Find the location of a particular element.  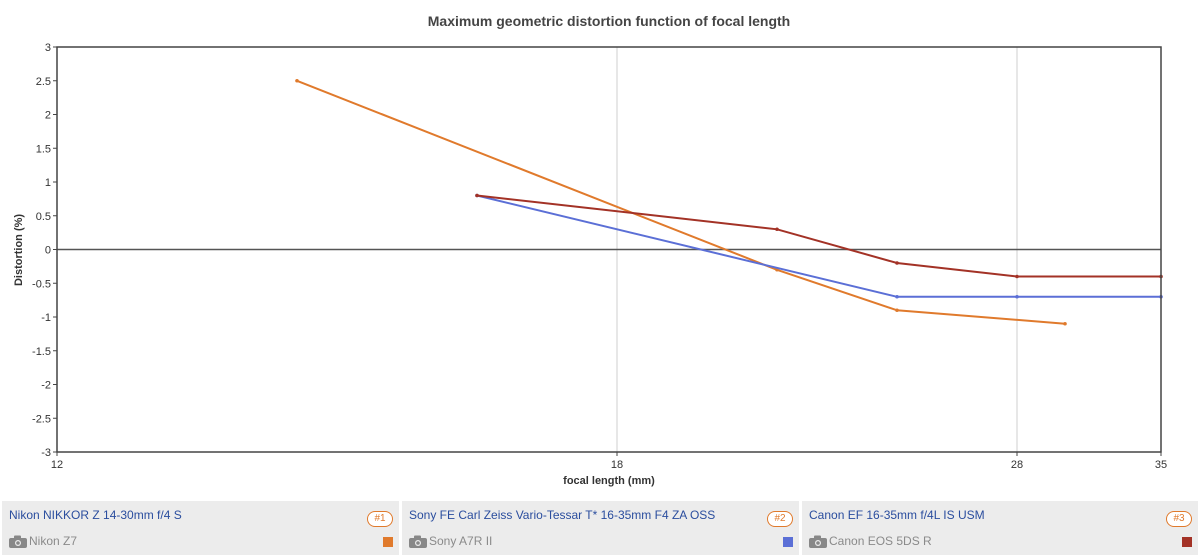

y-tick-label: 2.5 is located at coordinates (43, 82).